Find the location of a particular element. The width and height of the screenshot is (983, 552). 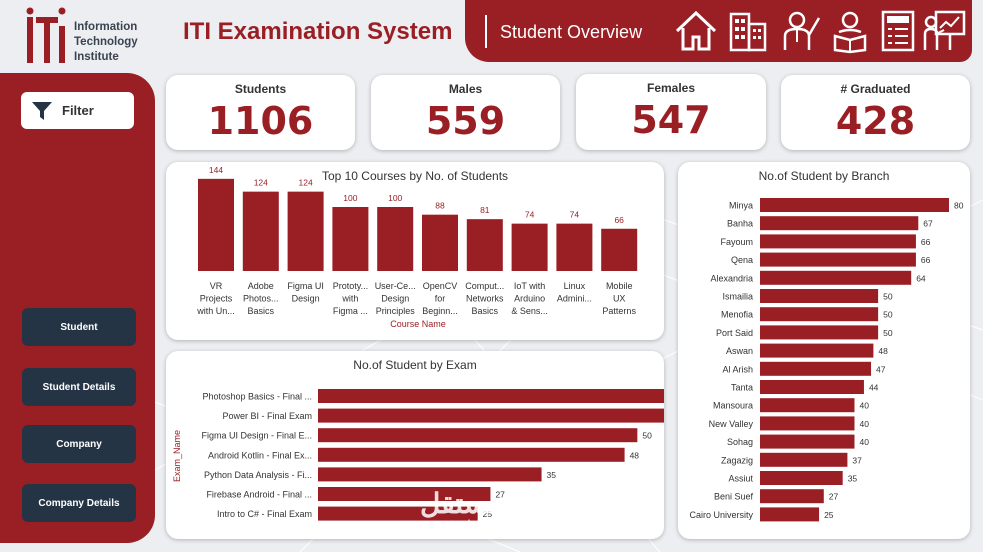

building-icon is located at coordinates (748, 31).